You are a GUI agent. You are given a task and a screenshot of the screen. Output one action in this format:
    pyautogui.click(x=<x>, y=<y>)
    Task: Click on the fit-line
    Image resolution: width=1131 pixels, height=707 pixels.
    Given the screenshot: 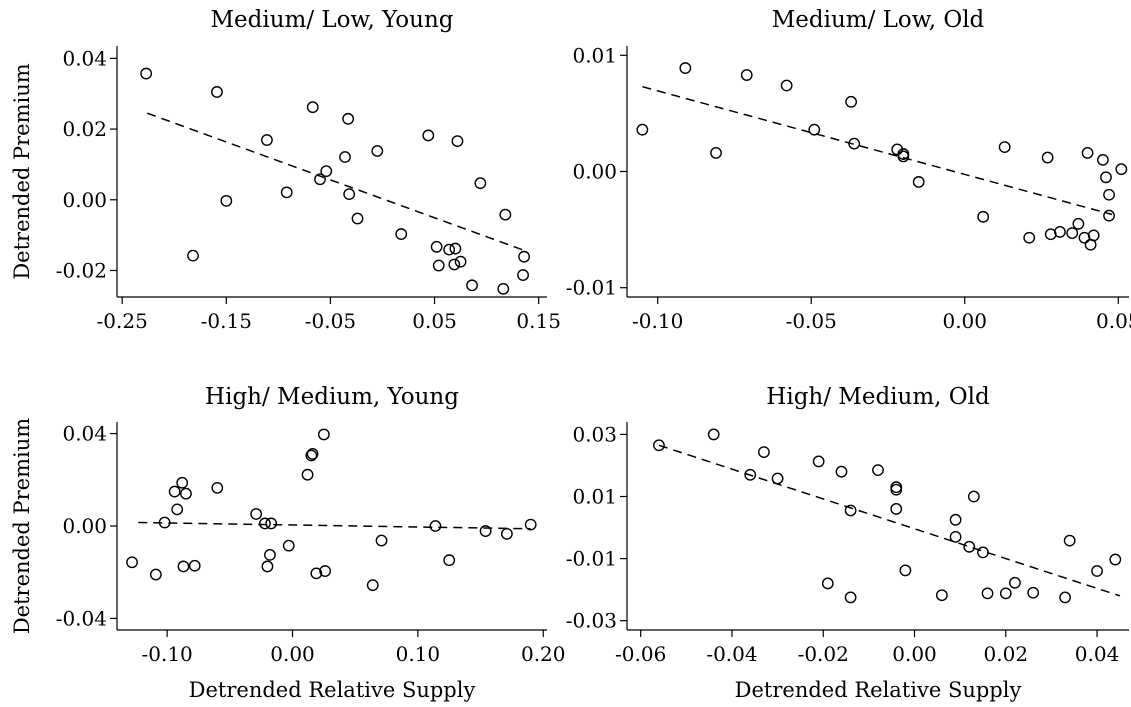 What is the action you would take?
    pyautogui.click(x=877, y=150)
    